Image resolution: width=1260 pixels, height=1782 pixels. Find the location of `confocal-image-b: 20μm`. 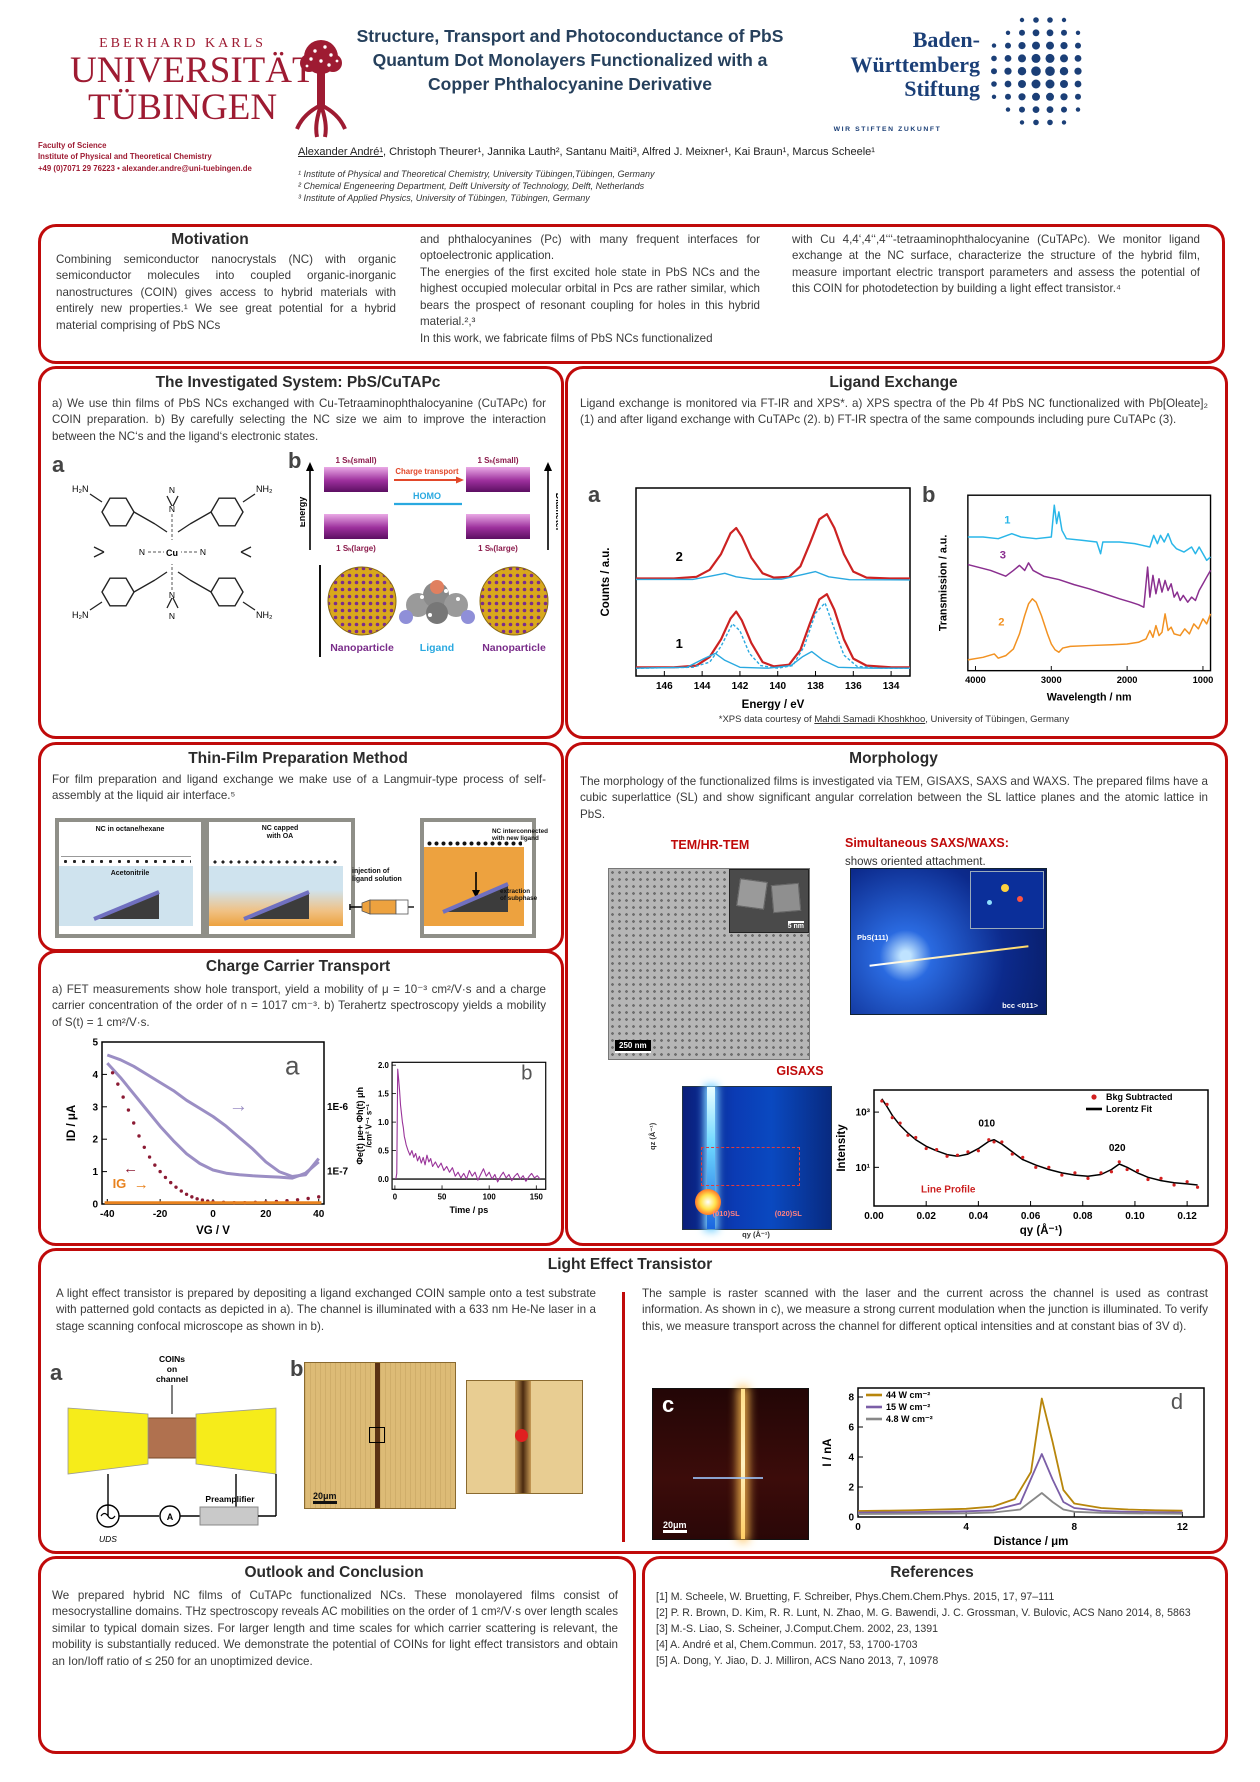

confocal-image-b: 20μm is located at coordinates (380, 1435).